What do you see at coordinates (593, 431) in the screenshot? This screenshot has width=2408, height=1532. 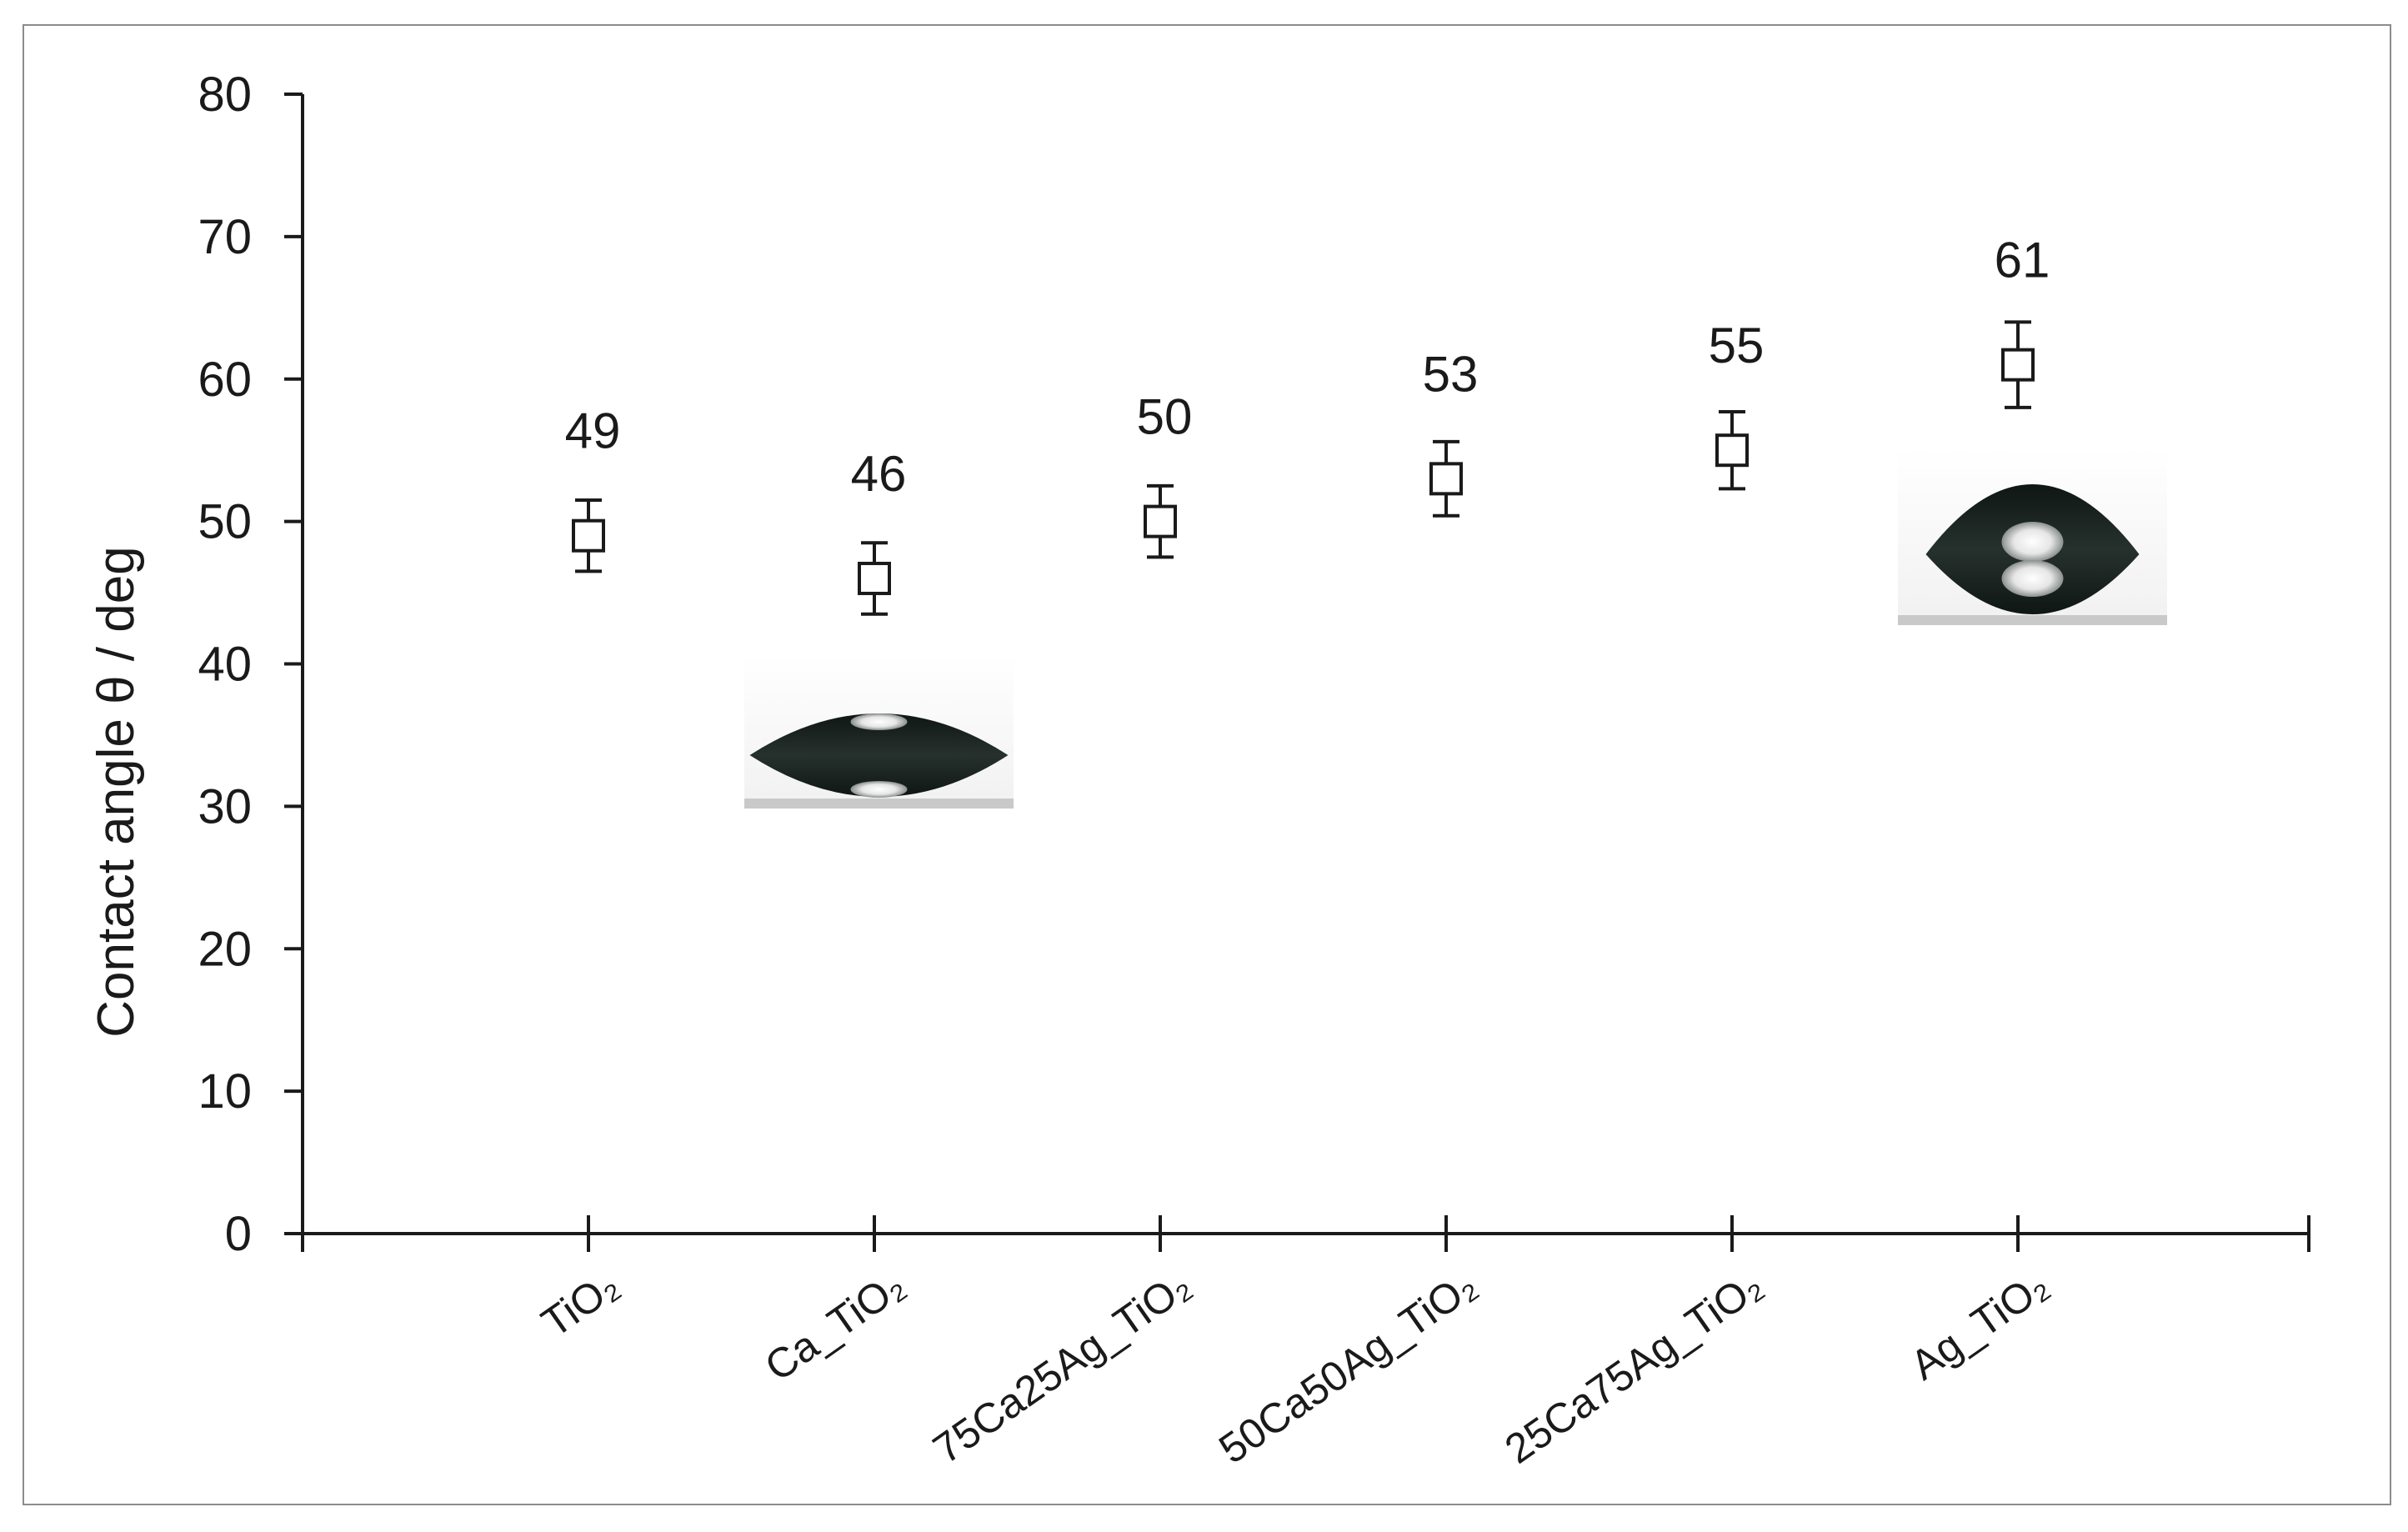 I see `data-label: 49` at bounding box center [593, 431].